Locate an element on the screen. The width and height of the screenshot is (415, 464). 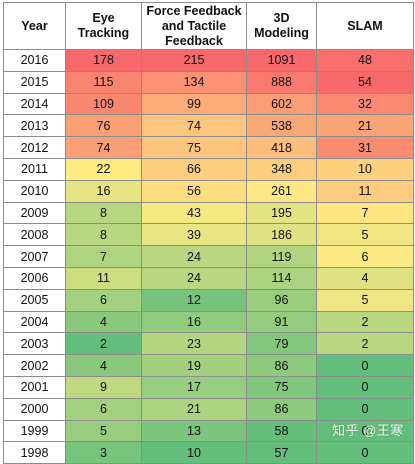
header-force-feedback: Force Feedback and Tactile Feedback is located at coordinates (194, 26).